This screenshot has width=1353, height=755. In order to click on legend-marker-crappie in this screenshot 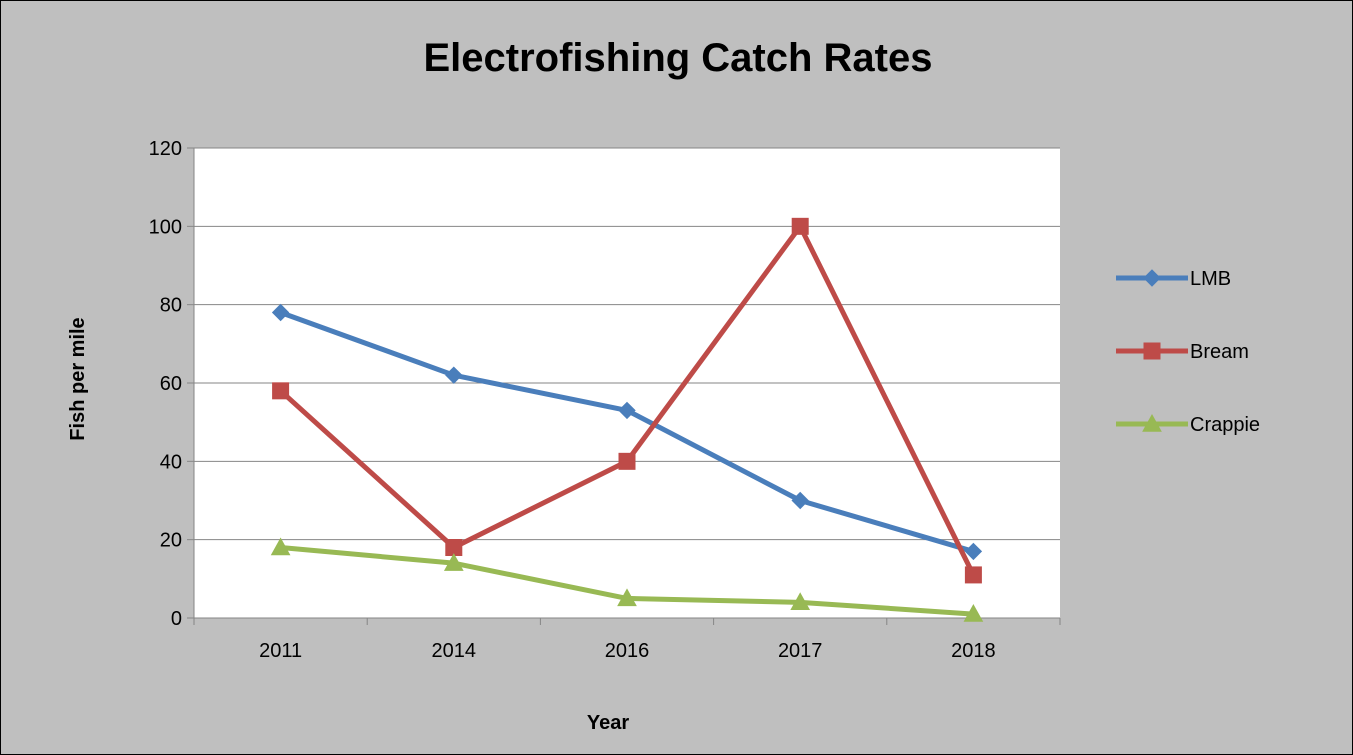, I will do `click(1152, 422)`.